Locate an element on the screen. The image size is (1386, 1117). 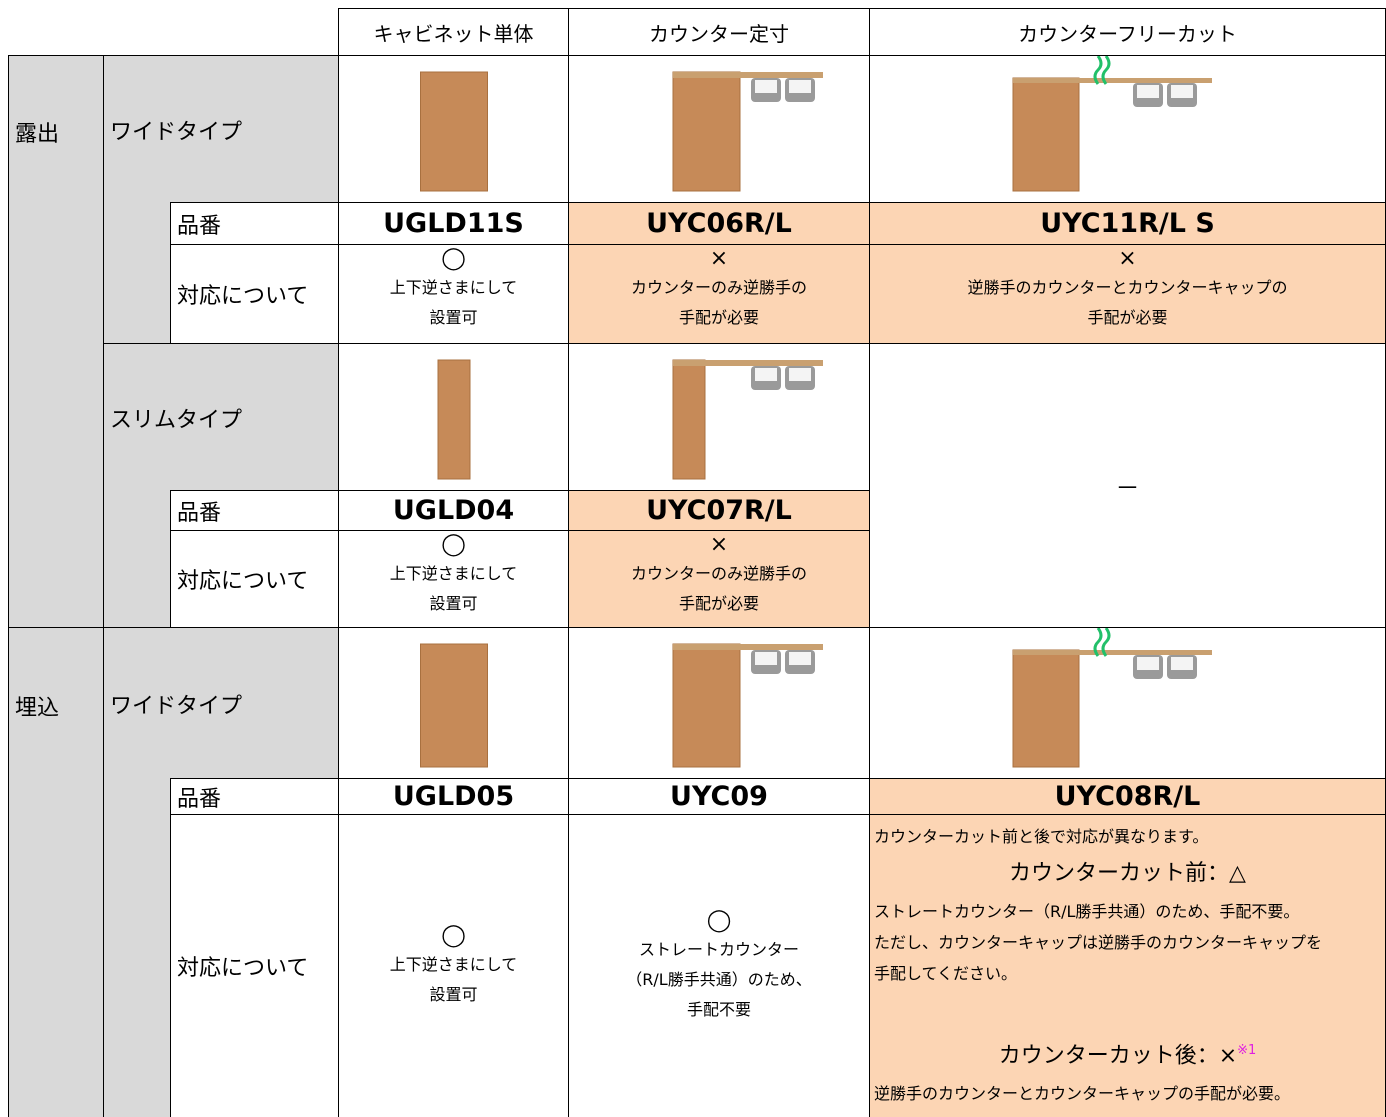
column-header-text: キャビネット単体 is located at coordinates (453, 33).